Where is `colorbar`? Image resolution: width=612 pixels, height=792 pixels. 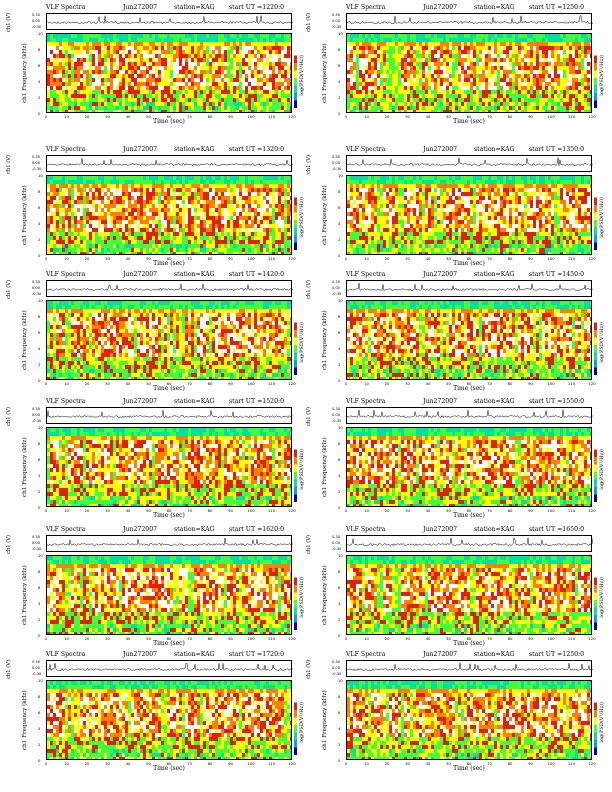 colorbar is located at coordinates (595, 78).